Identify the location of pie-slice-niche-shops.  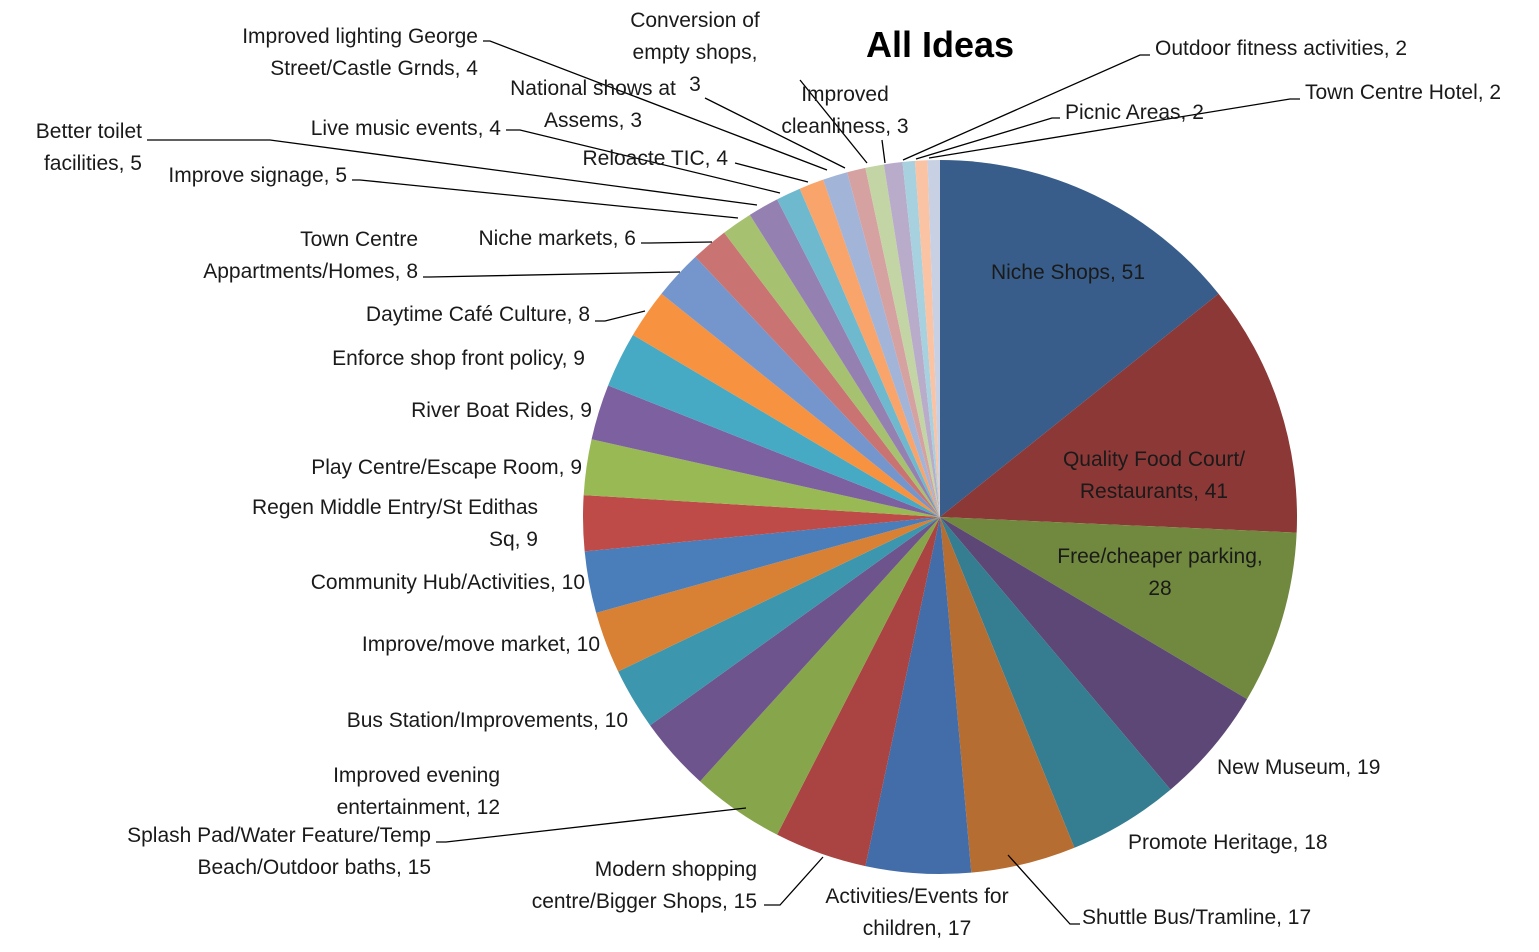
(1079, 338).